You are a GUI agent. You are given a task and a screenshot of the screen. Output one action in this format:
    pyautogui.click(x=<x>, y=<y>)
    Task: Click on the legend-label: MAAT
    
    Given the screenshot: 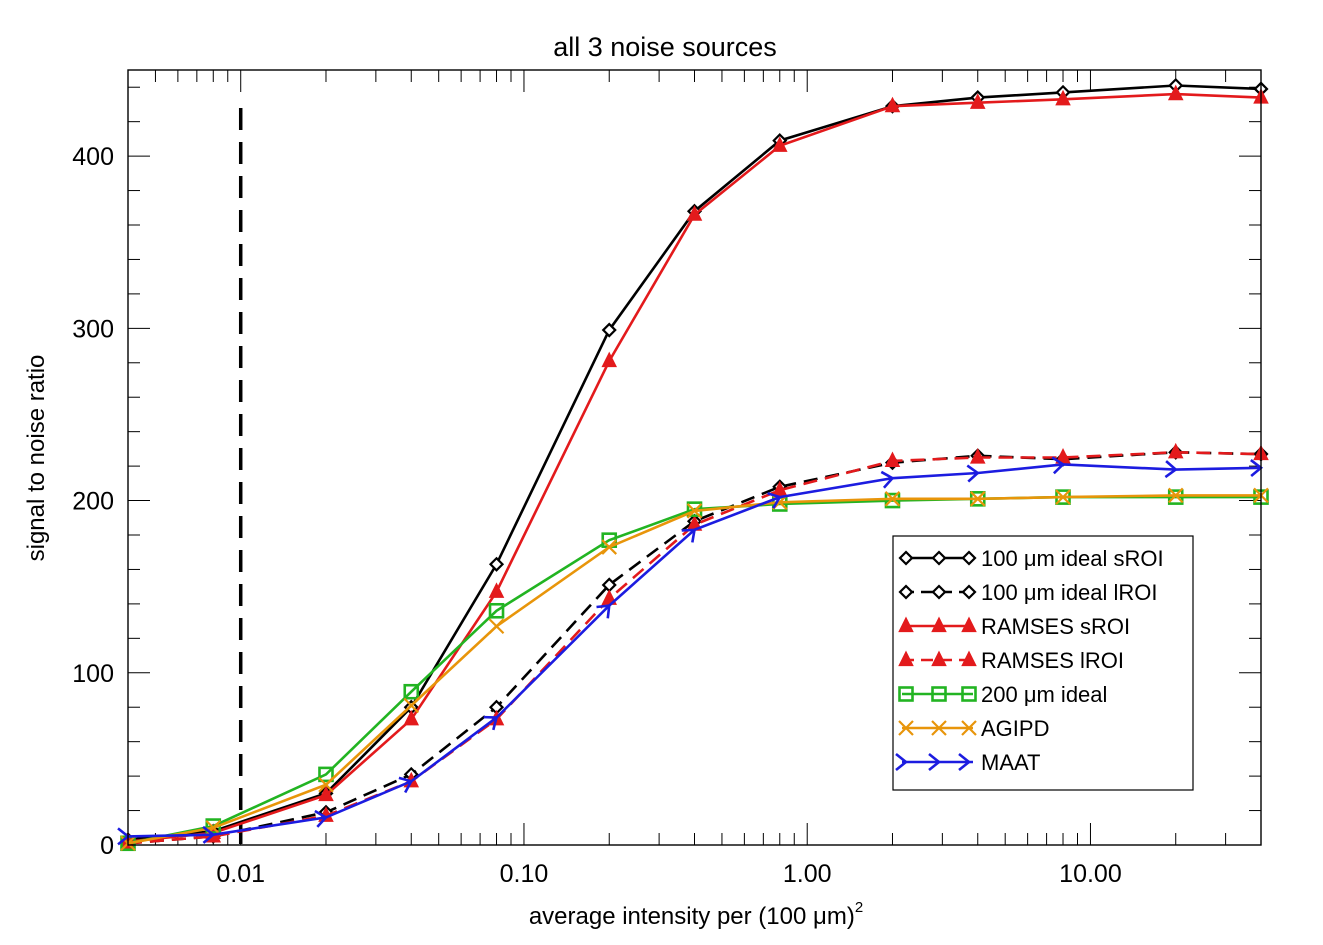 What is the action you would take?
    pyautogui.click(x=1010, y=762)
    